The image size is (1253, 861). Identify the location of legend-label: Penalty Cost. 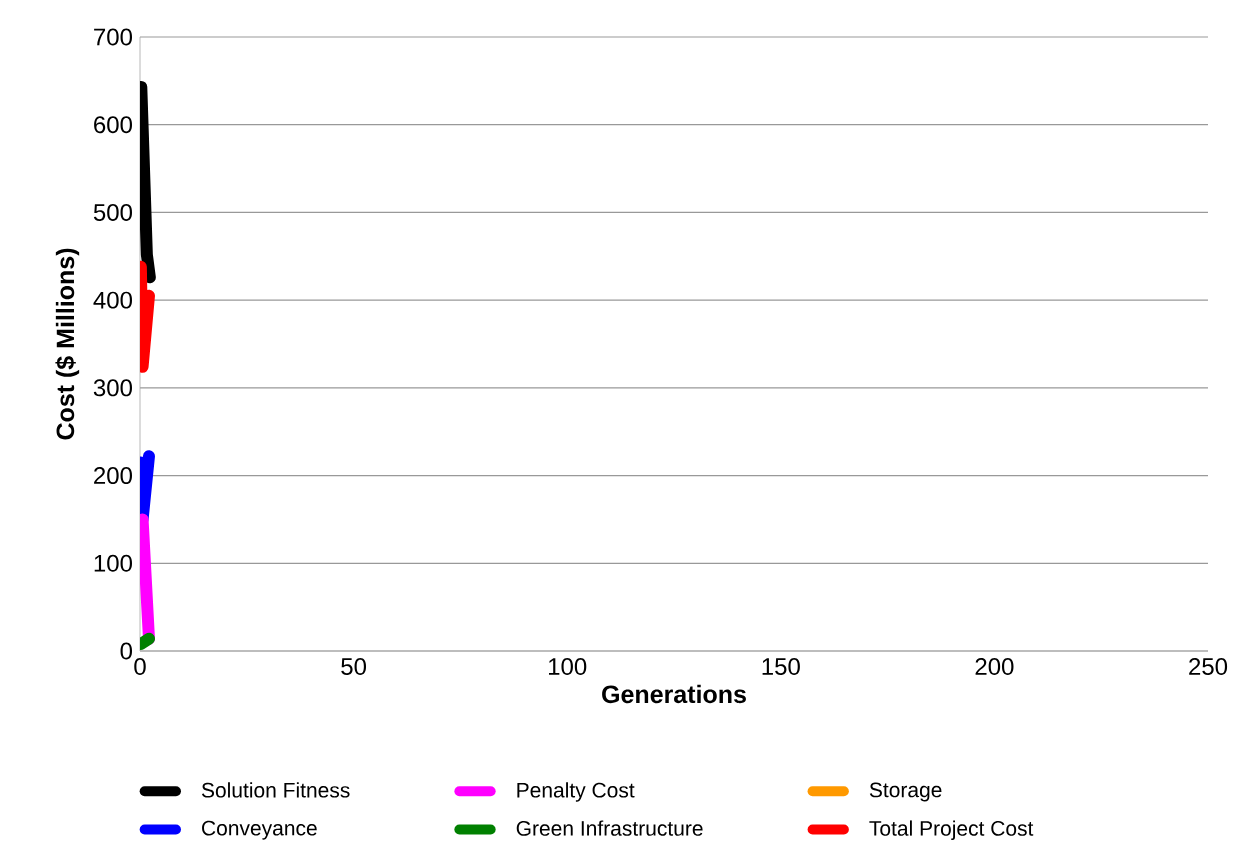
(576, 792).